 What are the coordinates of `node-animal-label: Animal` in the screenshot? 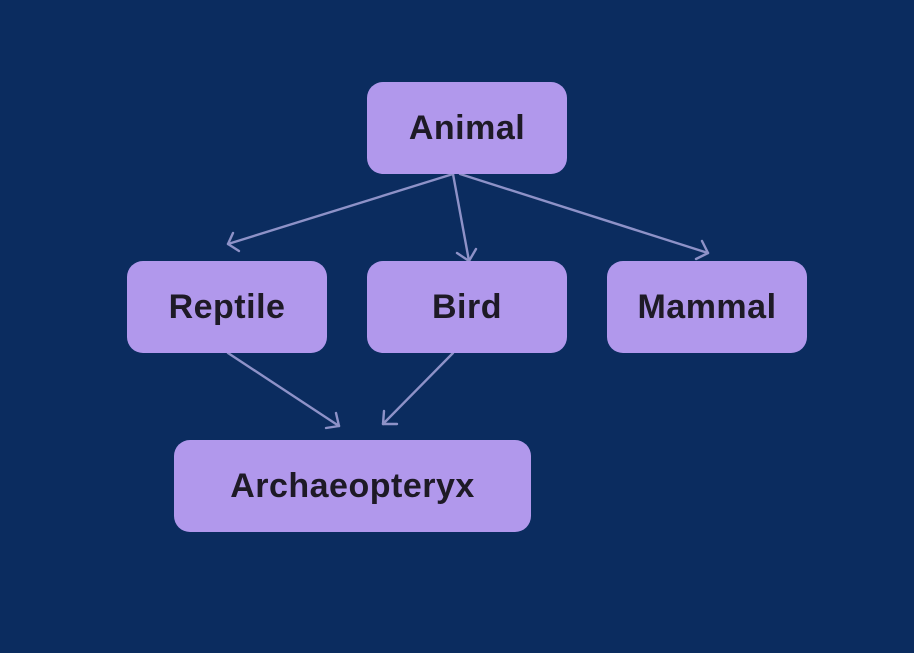 It's located at (467, 127).